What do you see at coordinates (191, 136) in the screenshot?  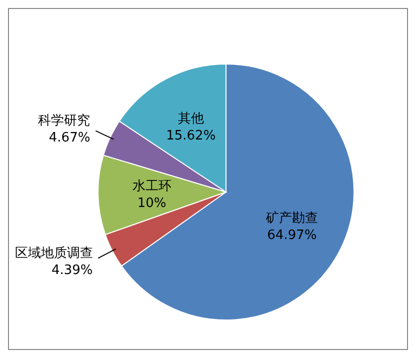 I see `data-label: 15.62%` at bounding box center [191, 136].